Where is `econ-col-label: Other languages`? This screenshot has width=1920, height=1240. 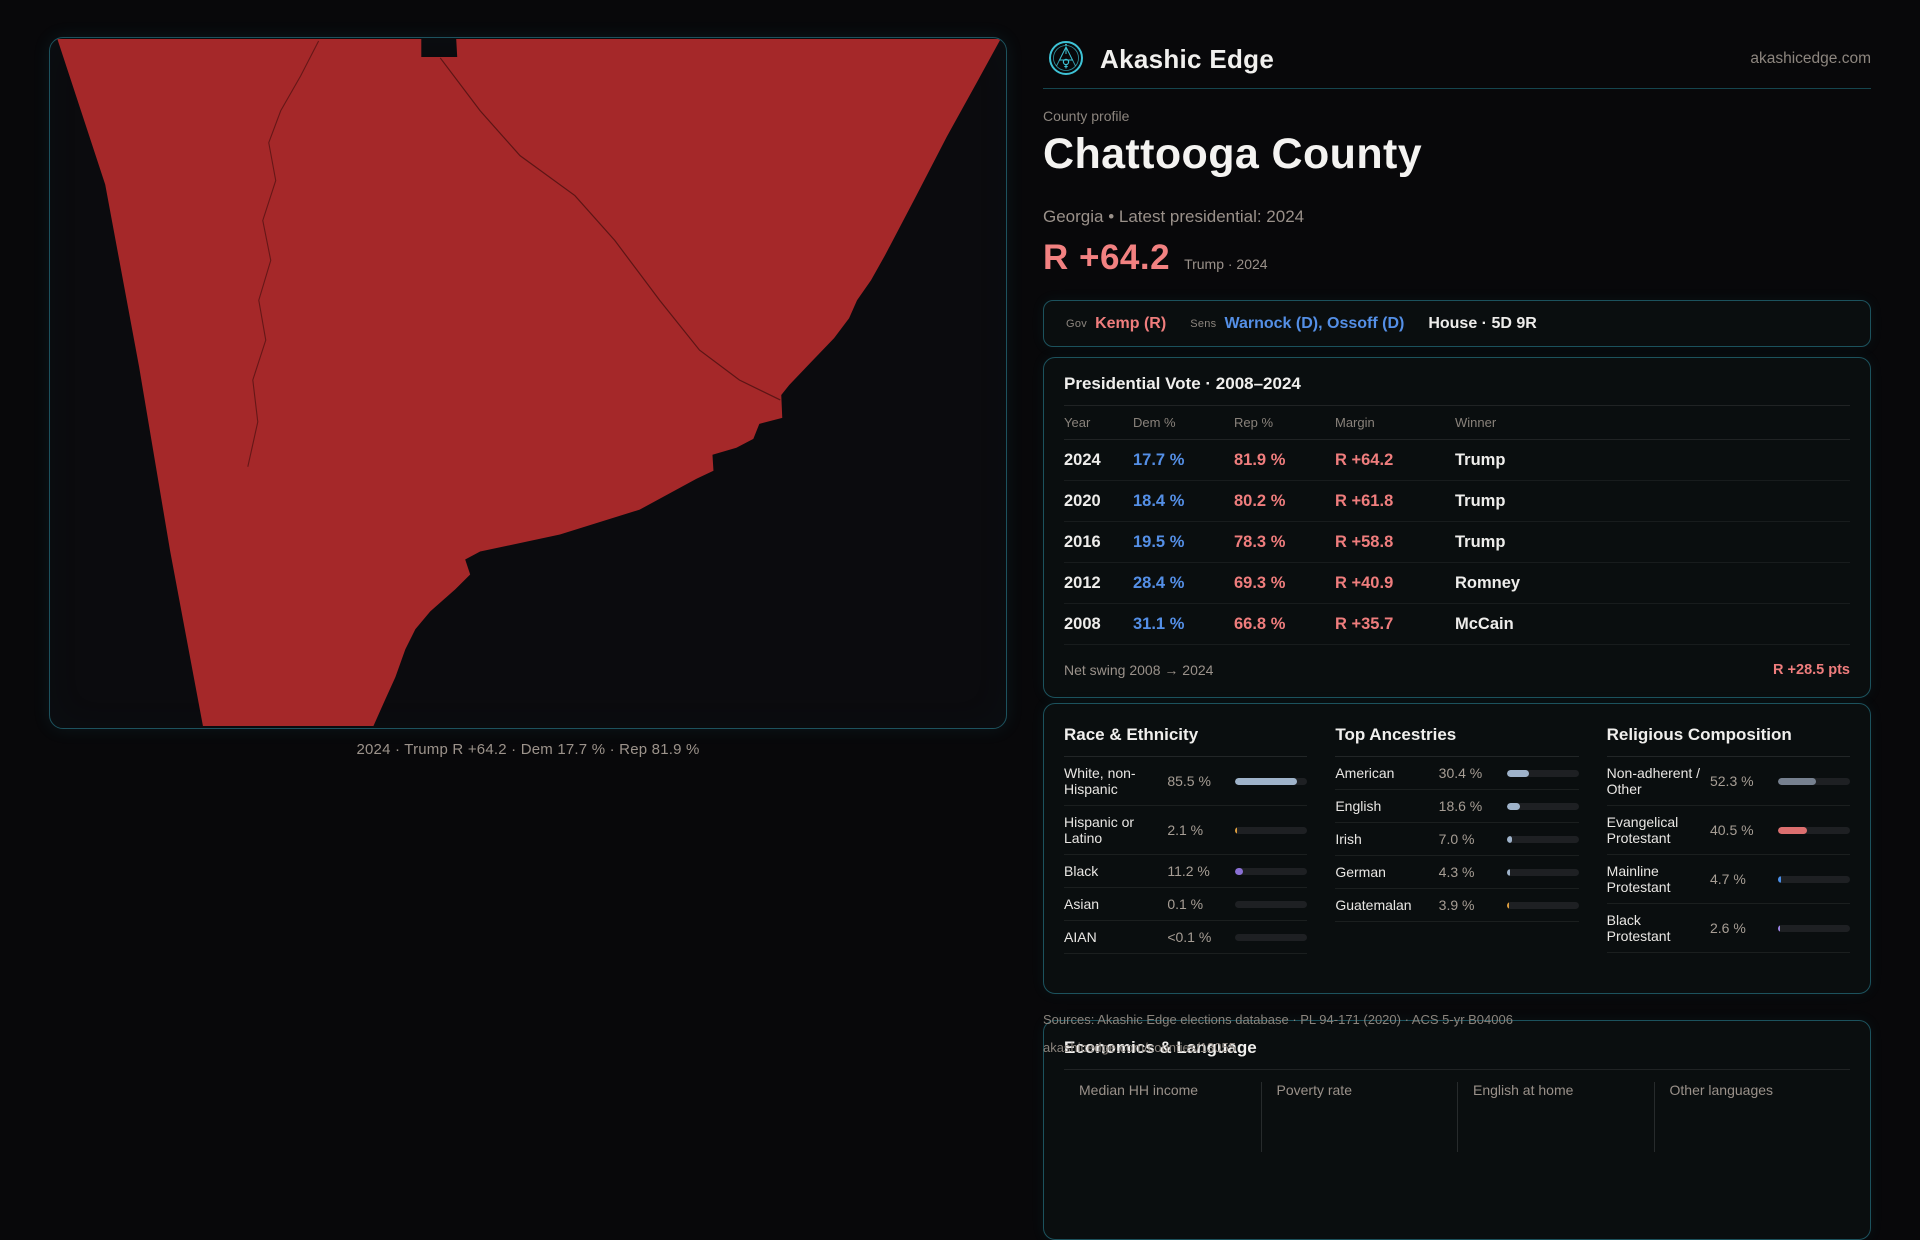
econ-col-label: Other languages is located at coordinates (1752, 1117).